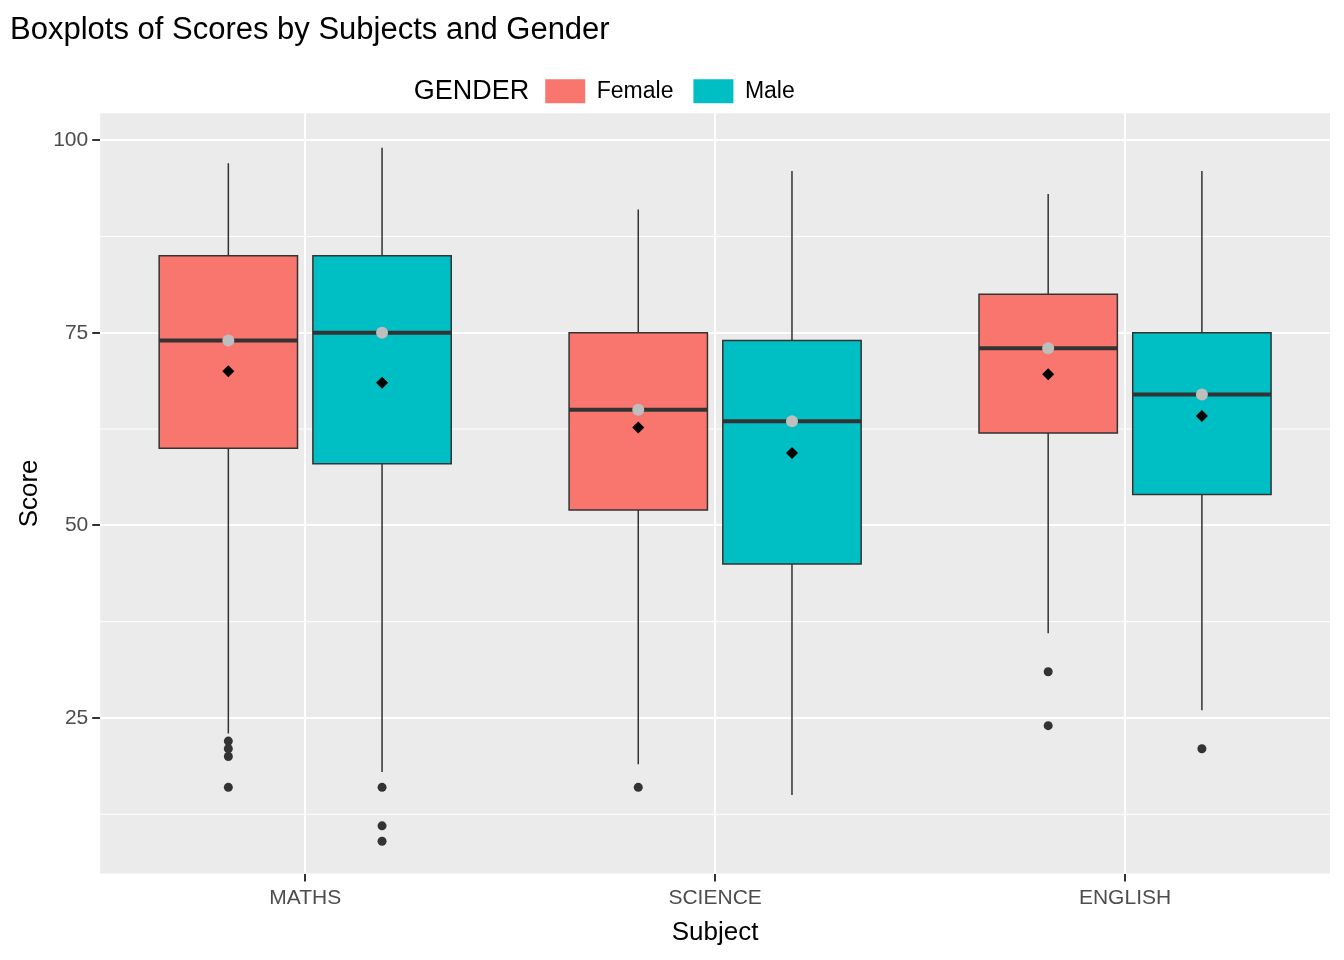  Describe the element at coordinates (305, 896) in the screenshot. I see `x-tick-label: MATHS` at that location.